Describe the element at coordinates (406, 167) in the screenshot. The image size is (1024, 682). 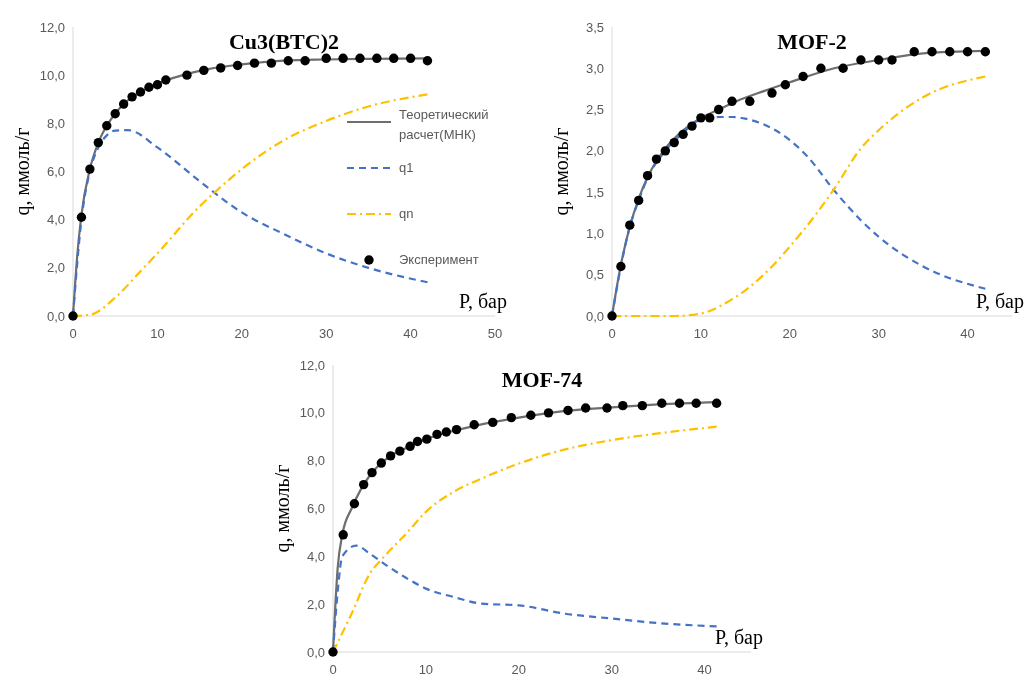
I see `legend-label: q1` at that location.